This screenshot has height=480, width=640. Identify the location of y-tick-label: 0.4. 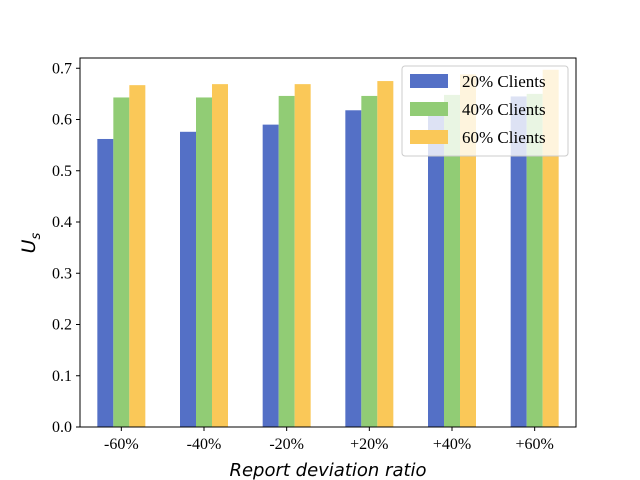
(62, 222).